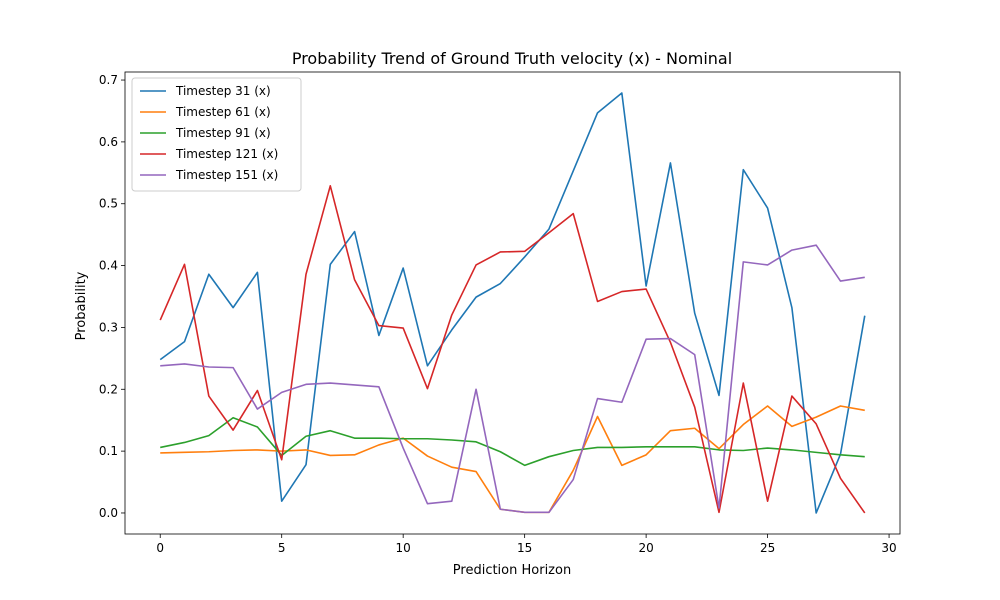 This screenshot has width=1000, height=600. What do you see at coordinates (108, 266) in the screenshot?
I see `y-tick-label: 0.4` at bounding box center [108, 266].